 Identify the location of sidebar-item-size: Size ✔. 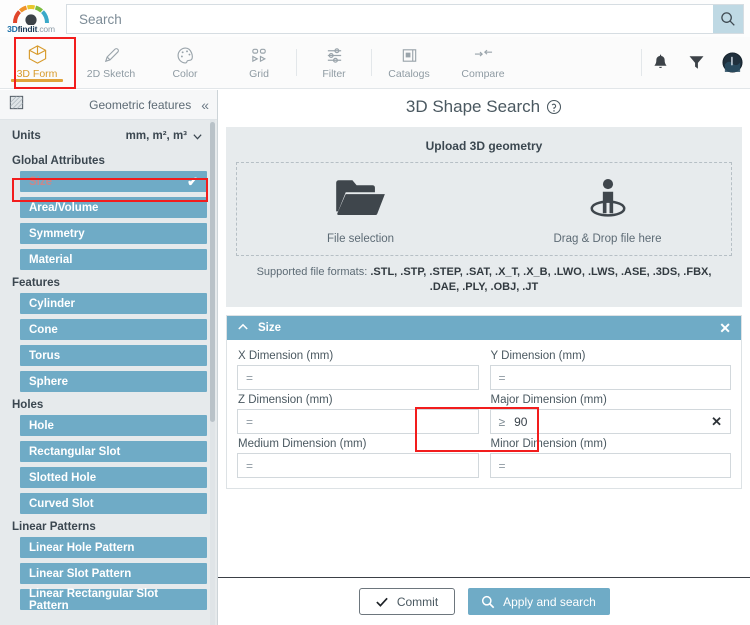
(113, 181).